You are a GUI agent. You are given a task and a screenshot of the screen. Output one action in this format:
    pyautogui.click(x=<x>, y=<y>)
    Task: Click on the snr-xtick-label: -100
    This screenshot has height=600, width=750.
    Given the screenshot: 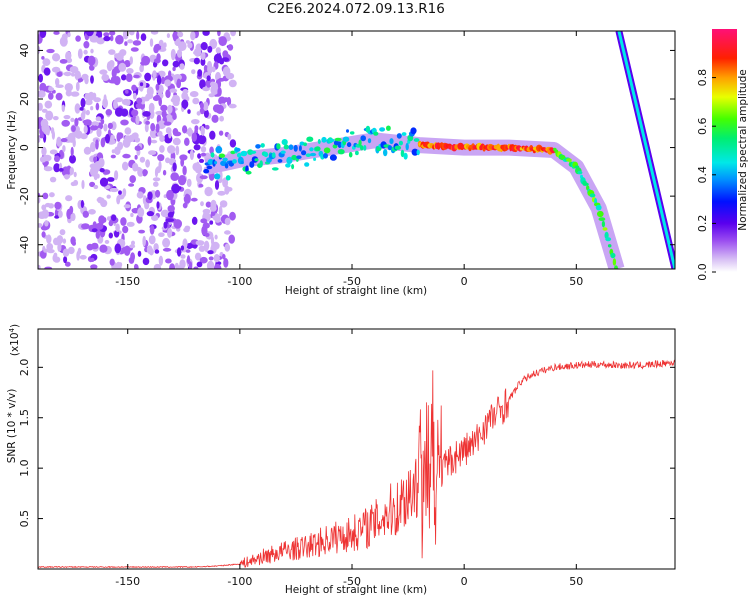 What is the action you would take?
    pyautogui.click(x=239, y=581)
    